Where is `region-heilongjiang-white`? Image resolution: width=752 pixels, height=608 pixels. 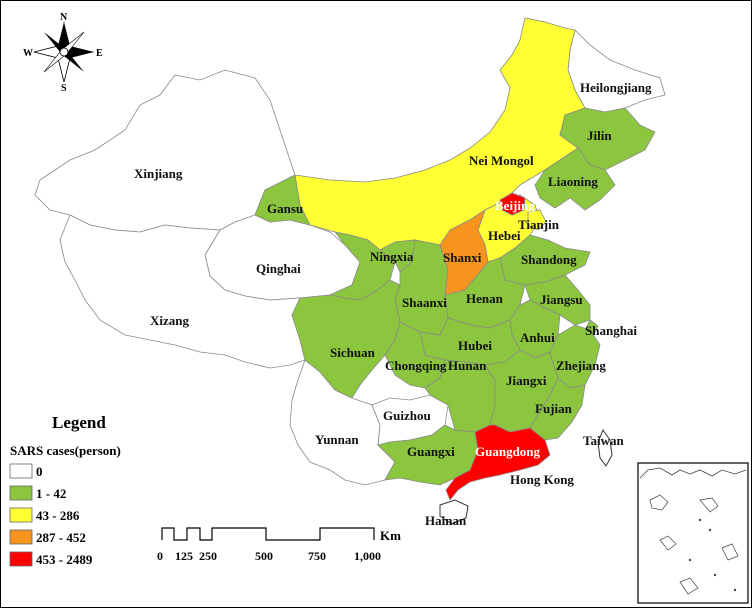
region-heilongjiang-white is located at coordinates (616, 71).